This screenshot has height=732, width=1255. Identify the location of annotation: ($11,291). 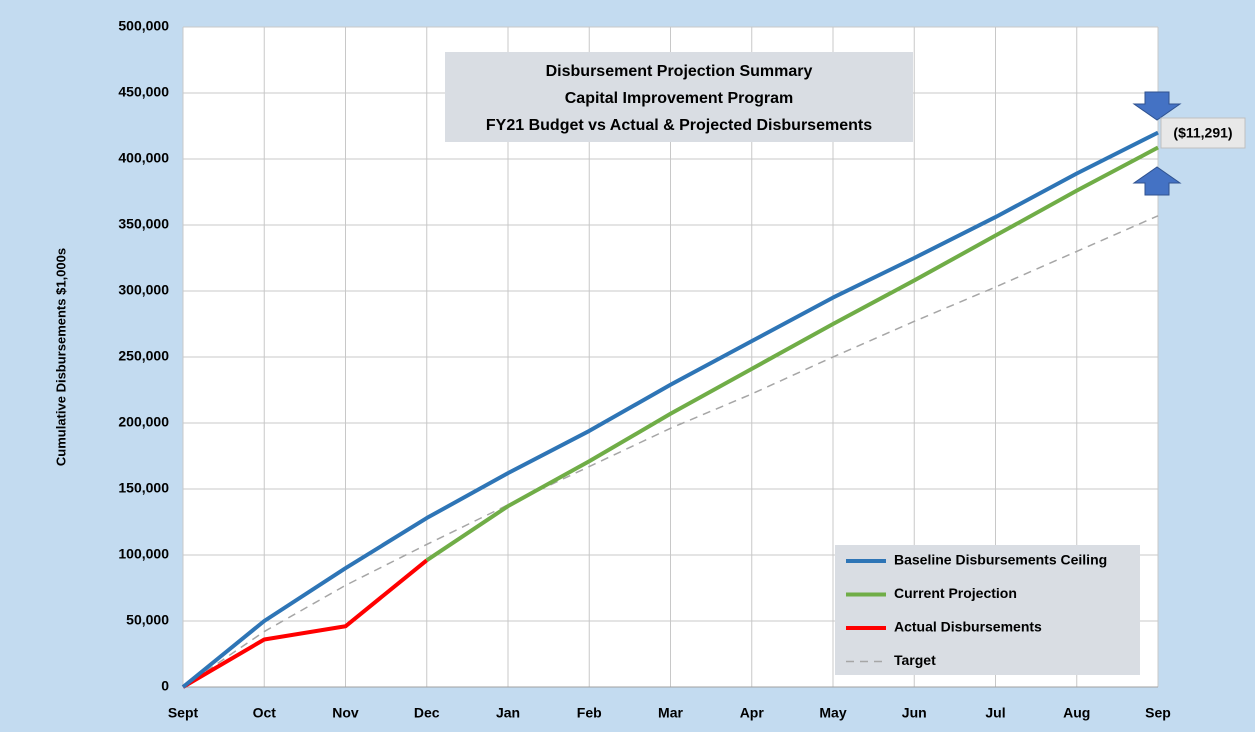
(1202, 133).